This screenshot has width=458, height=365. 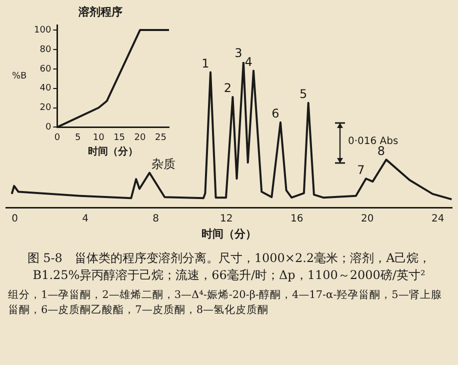 I want to click on y-tick-label: 60, so click(x=46, y=69).